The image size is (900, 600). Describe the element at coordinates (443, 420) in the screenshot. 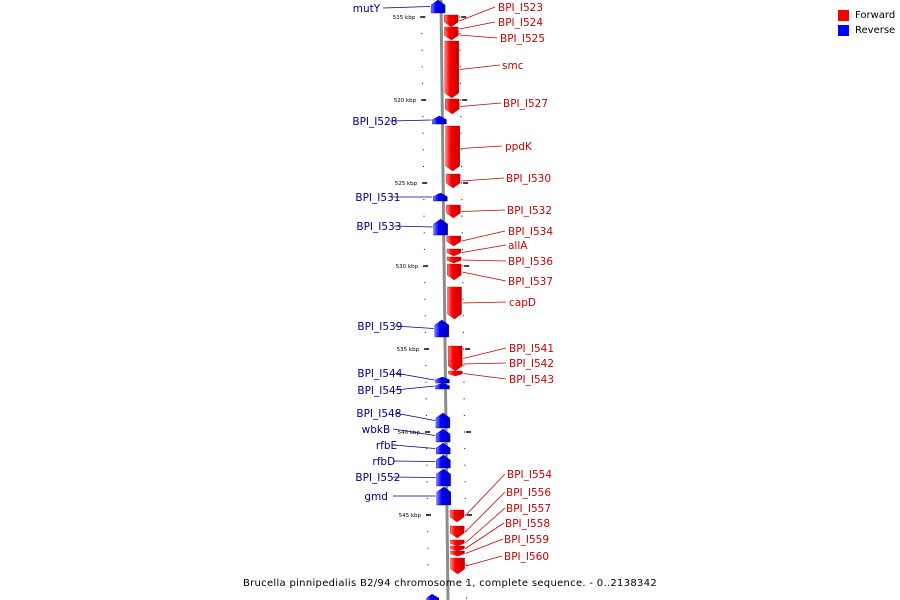

I see `gene-bpi_i548-arrow` at that location.